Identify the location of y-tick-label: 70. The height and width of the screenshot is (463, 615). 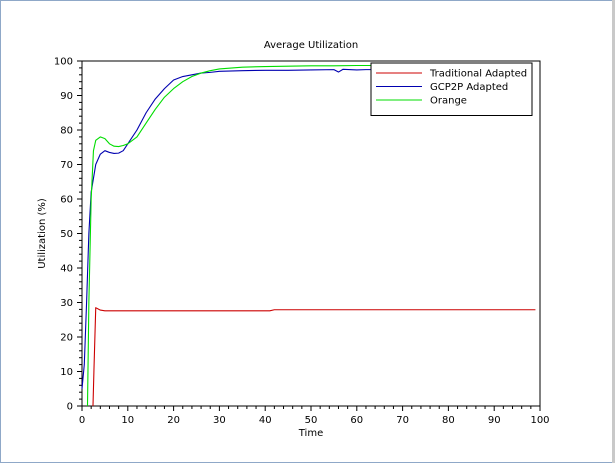
(66, 165).